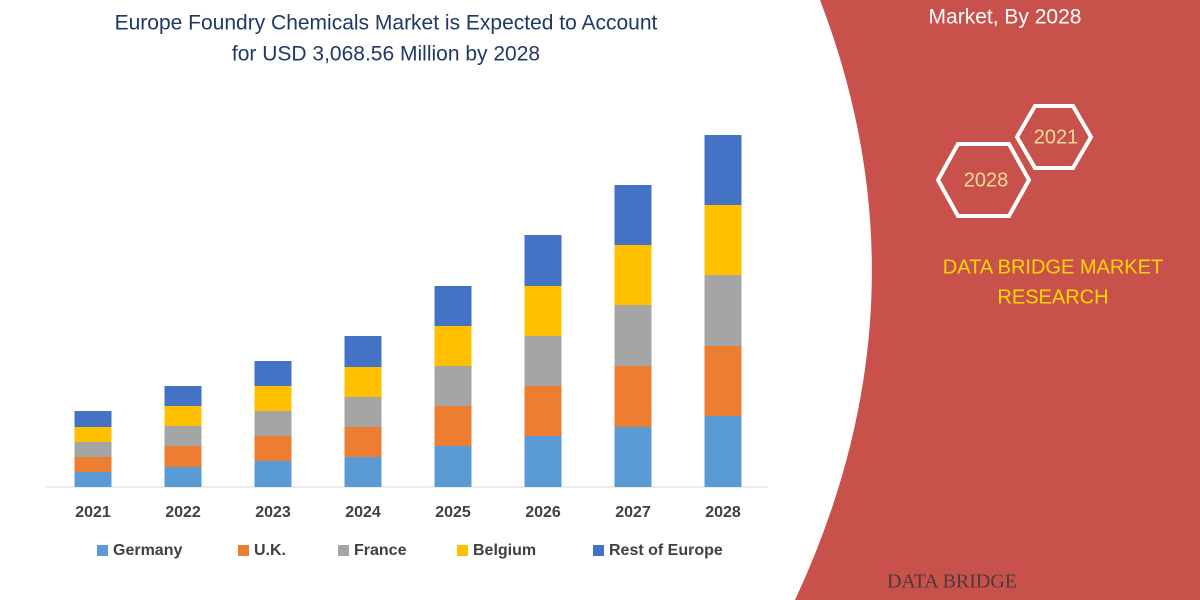  What do you see at coordinates (1053, 267) in the screenshot?
I see `brand: DATA BRIDGE MARKET` at bounding box center [1053, 267].